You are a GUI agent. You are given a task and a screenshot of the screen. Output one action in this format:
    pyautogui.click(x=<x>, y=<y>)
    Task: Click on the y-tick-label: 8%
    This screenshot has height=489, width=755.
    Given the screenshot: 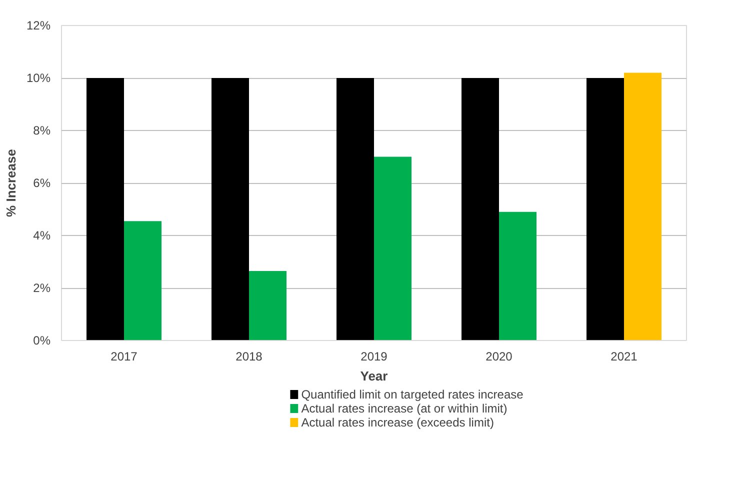 What is the action you would take?
    pyautogui.click(x=42, y=131)
    